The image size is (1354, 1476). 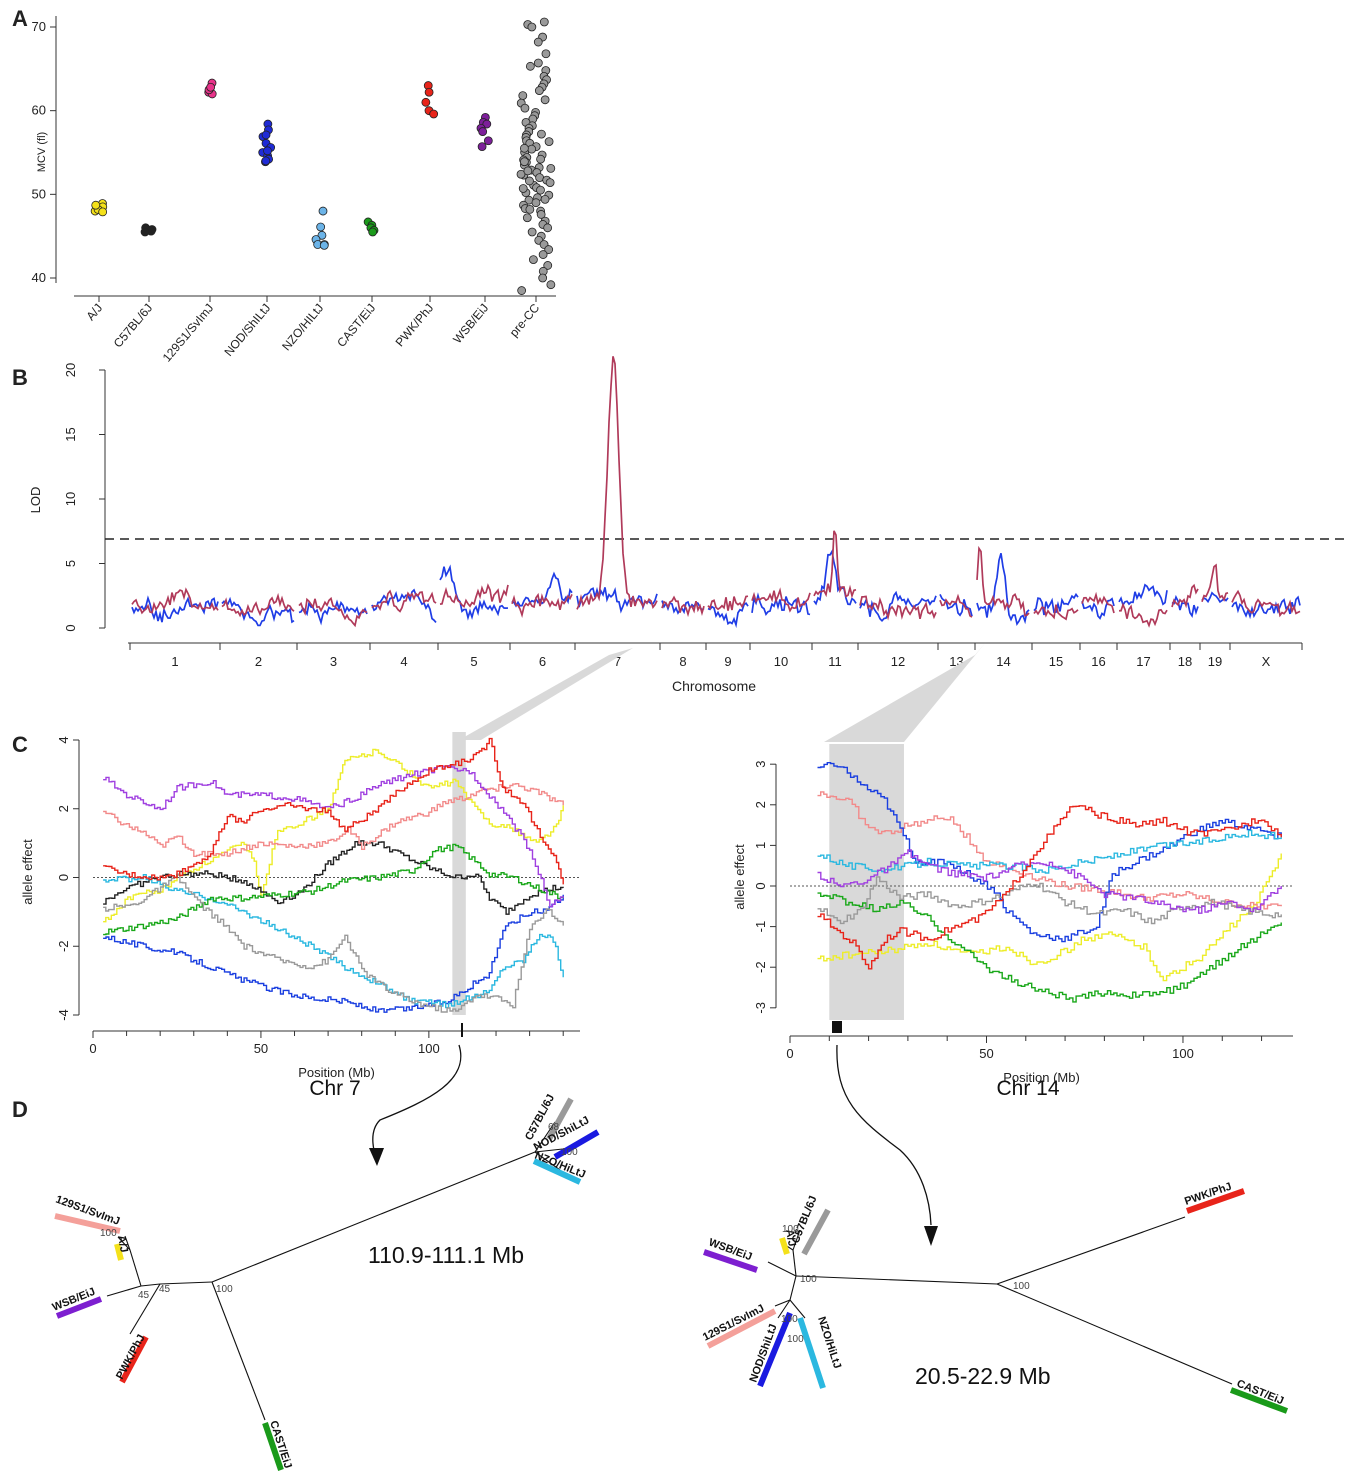 I want to click on b-chr-label: 2, so click(x=258, y=661).